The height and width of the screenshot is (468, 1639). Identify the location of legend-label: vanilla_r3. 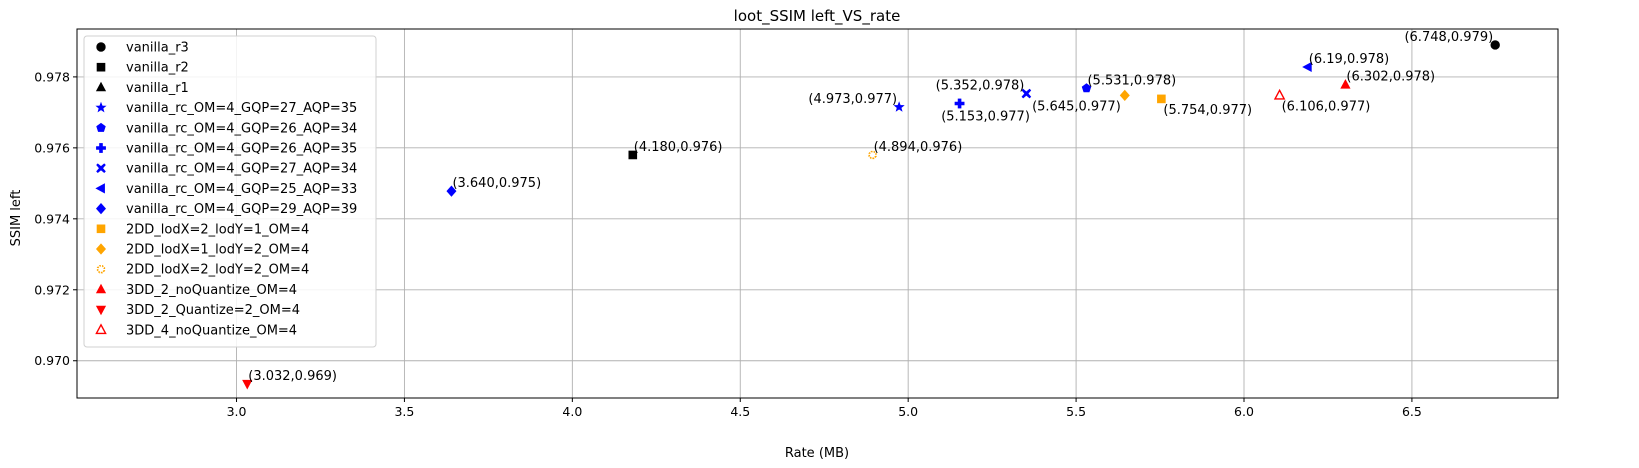
(157, 48).